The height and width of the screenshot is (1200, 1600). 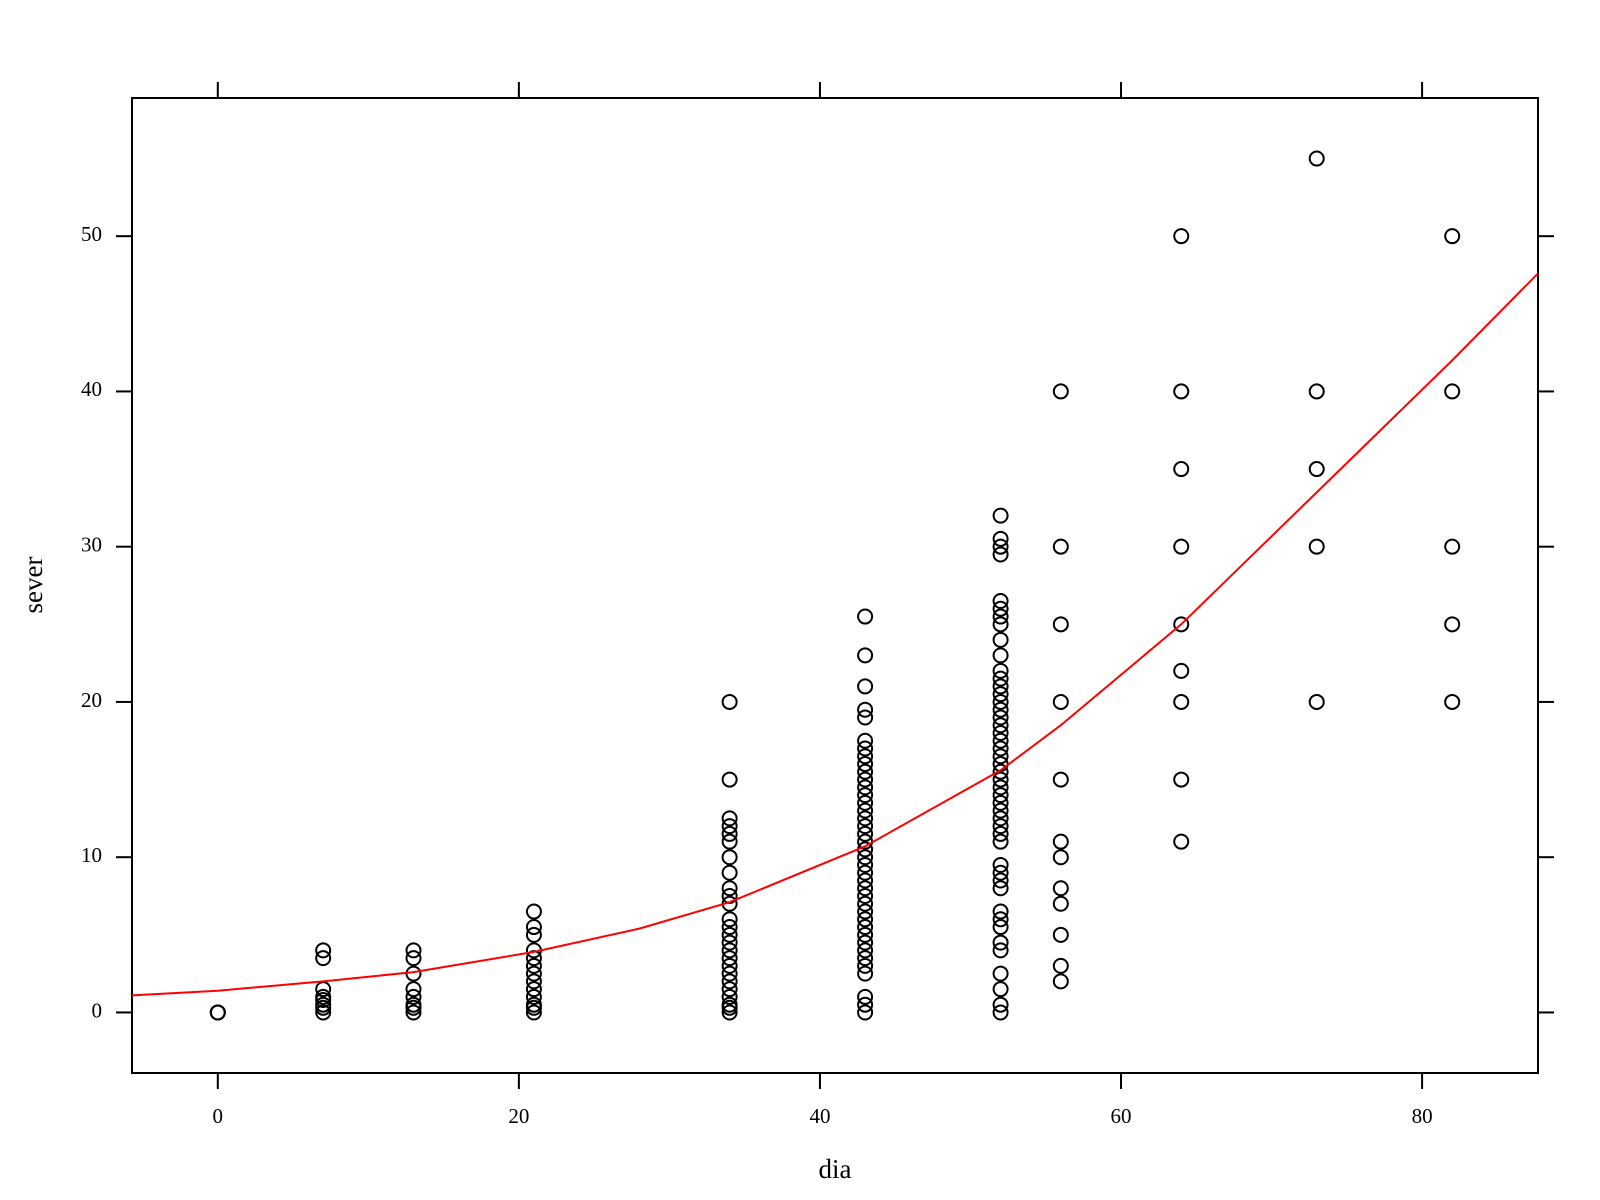 I want to click on x-axis-title: dia, so click(x=835, y=1169).